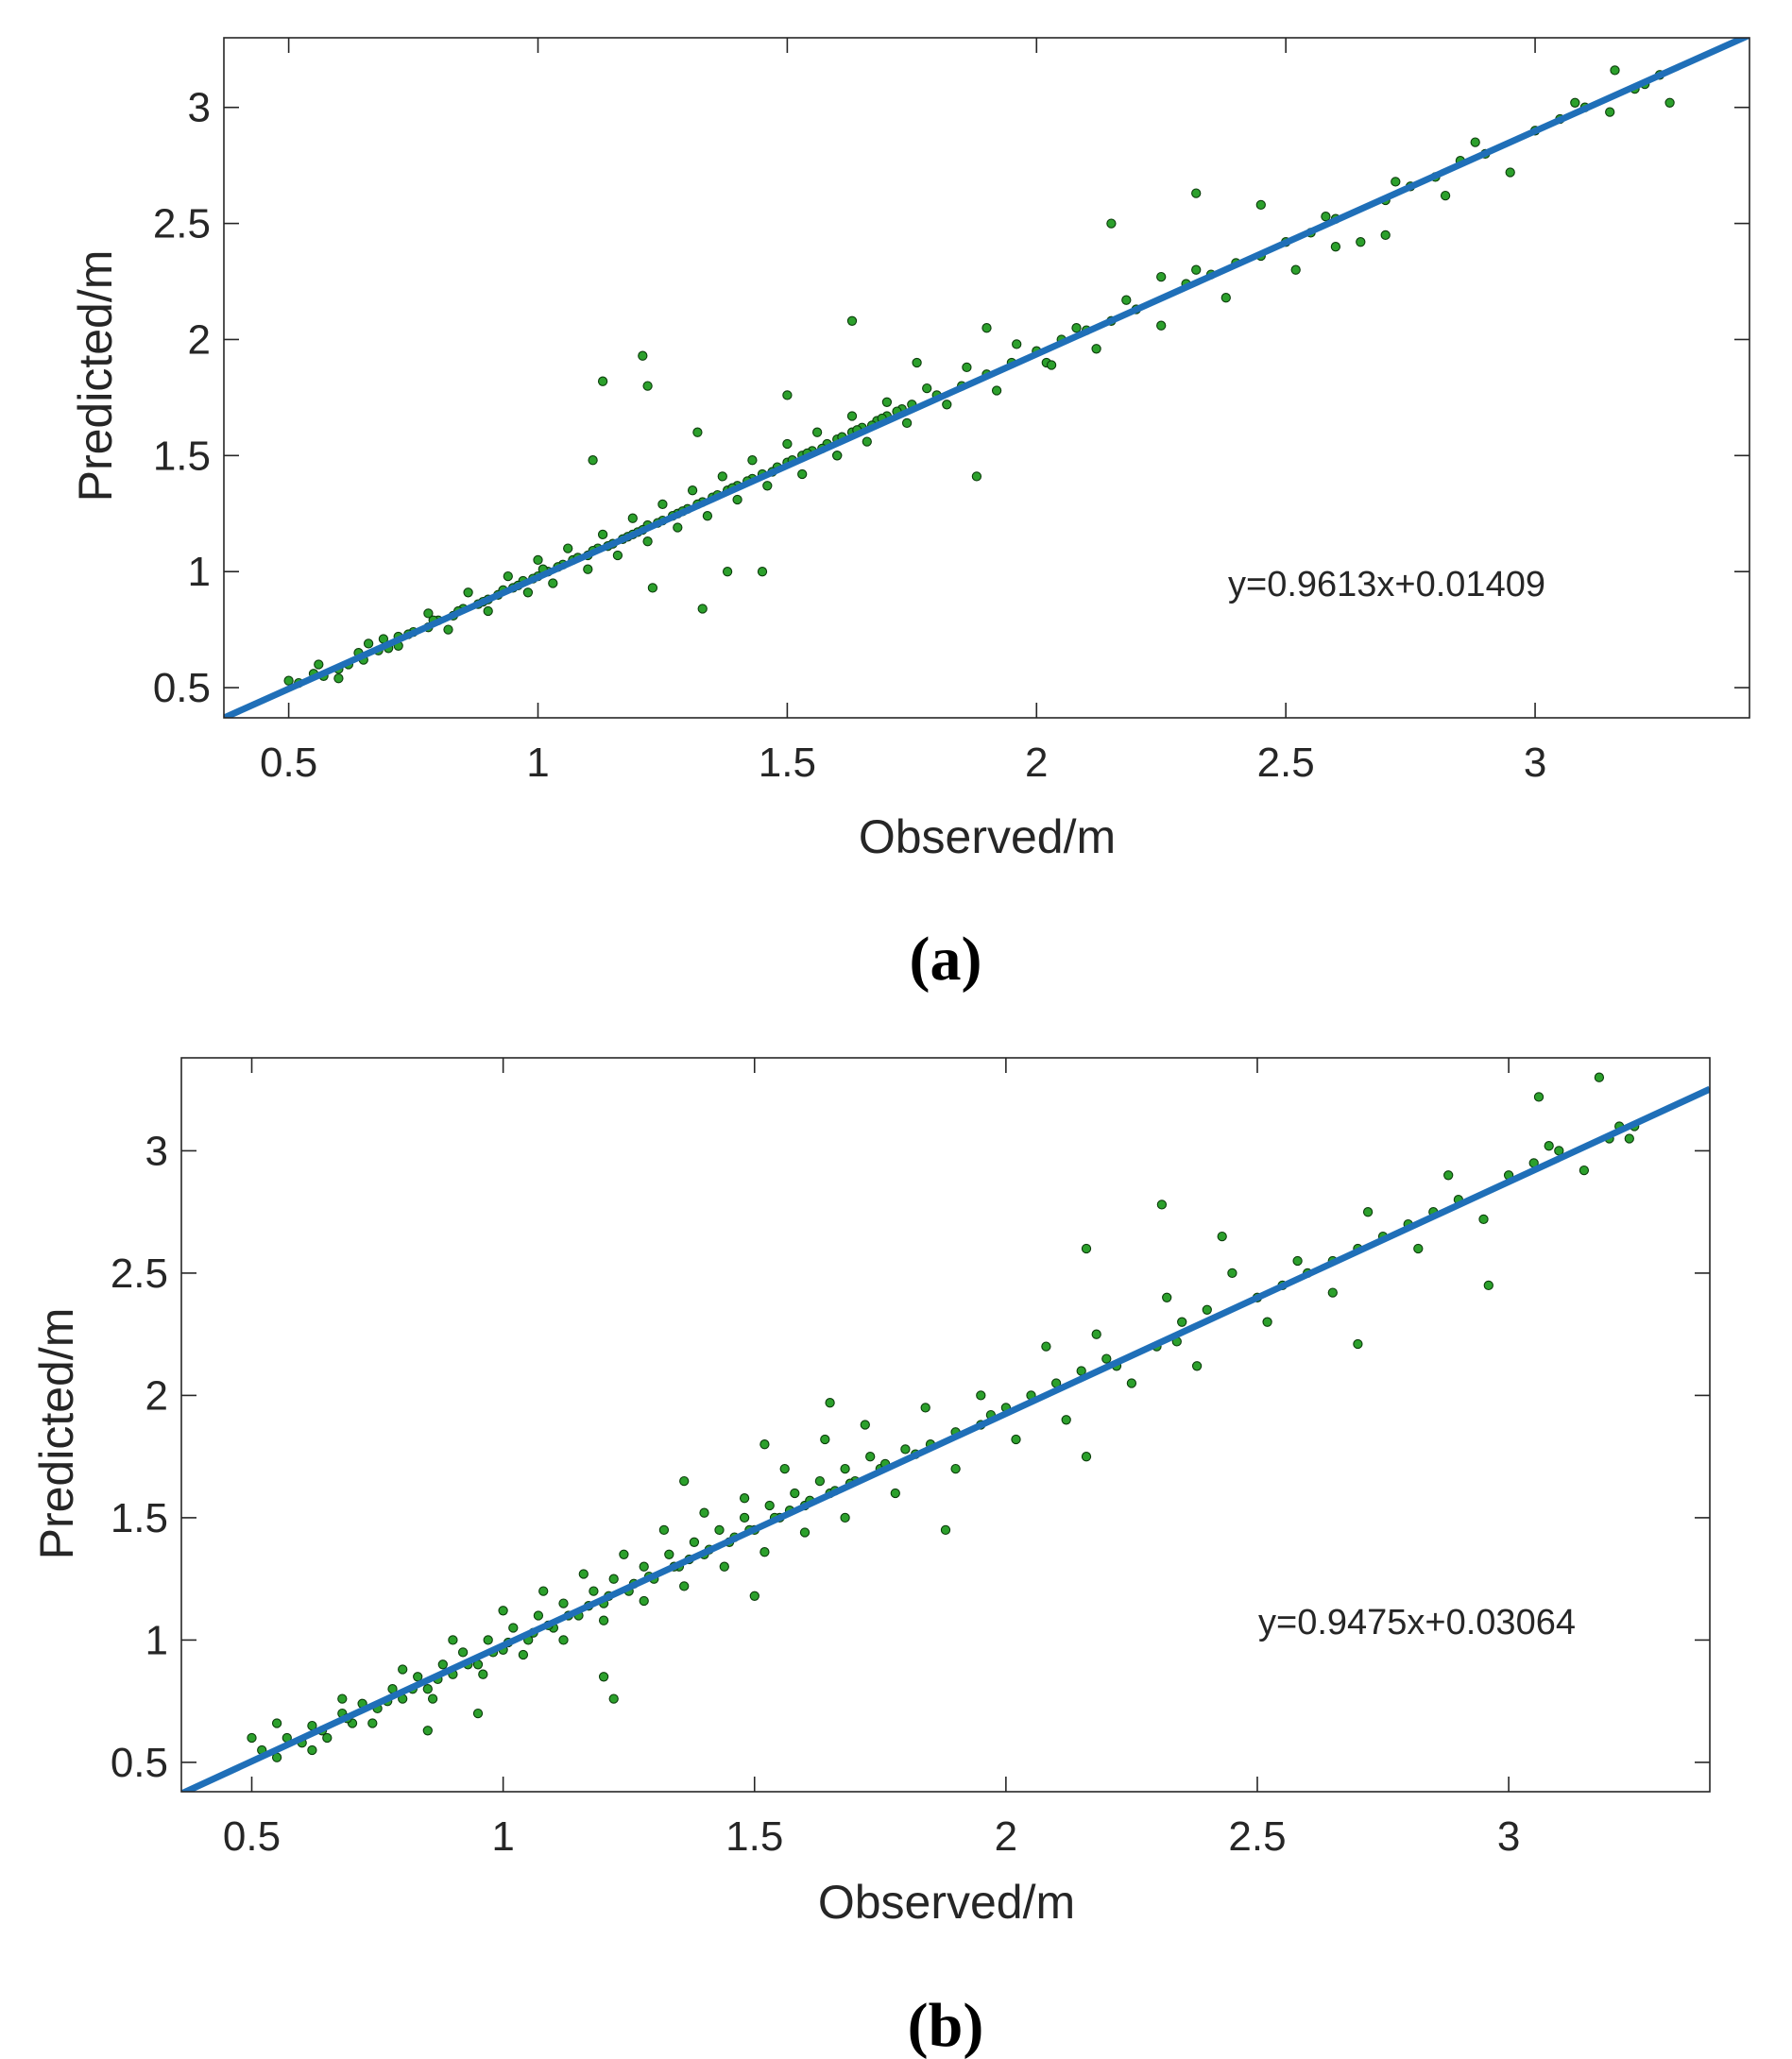  What do you see at coordinates (182, 688) in the screenshot?
I see `y-tick-label: 0.5` at bounding box center [182, 688].